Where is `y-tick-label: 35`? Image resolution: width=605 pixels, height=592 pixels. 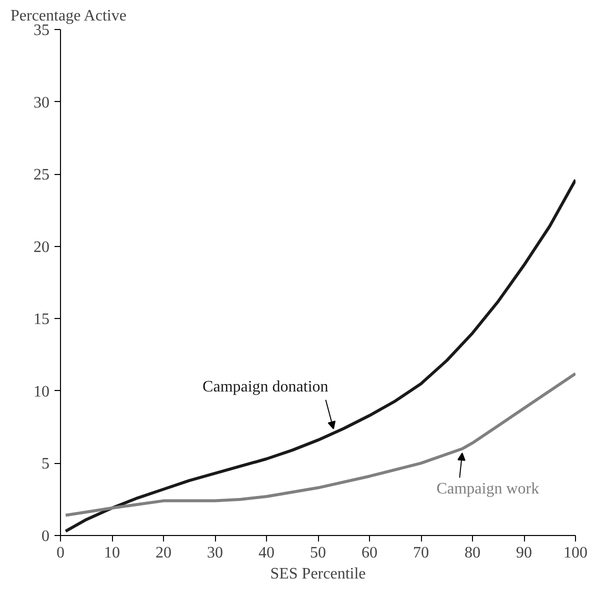
y-tick-label: 35 is located at coordinates (42, 30).